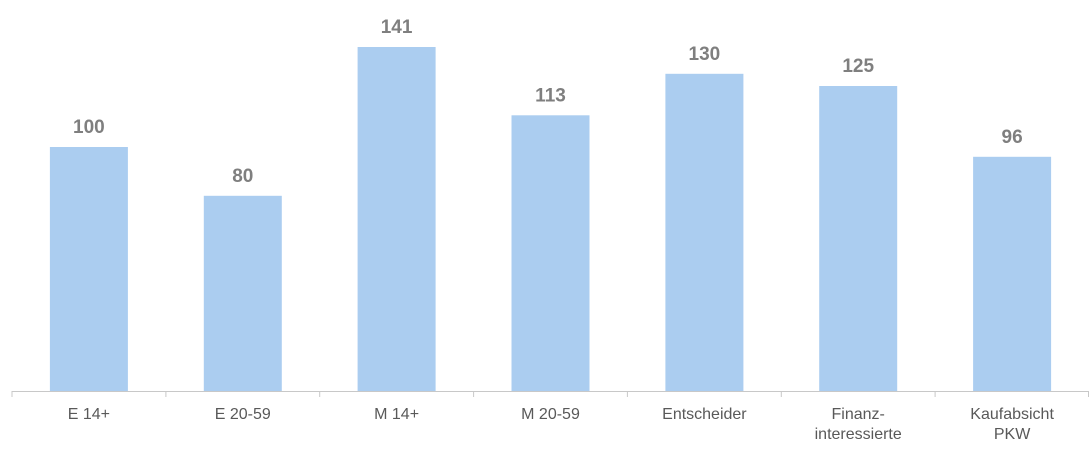  I want to click on x-axis, so click(550, 394).